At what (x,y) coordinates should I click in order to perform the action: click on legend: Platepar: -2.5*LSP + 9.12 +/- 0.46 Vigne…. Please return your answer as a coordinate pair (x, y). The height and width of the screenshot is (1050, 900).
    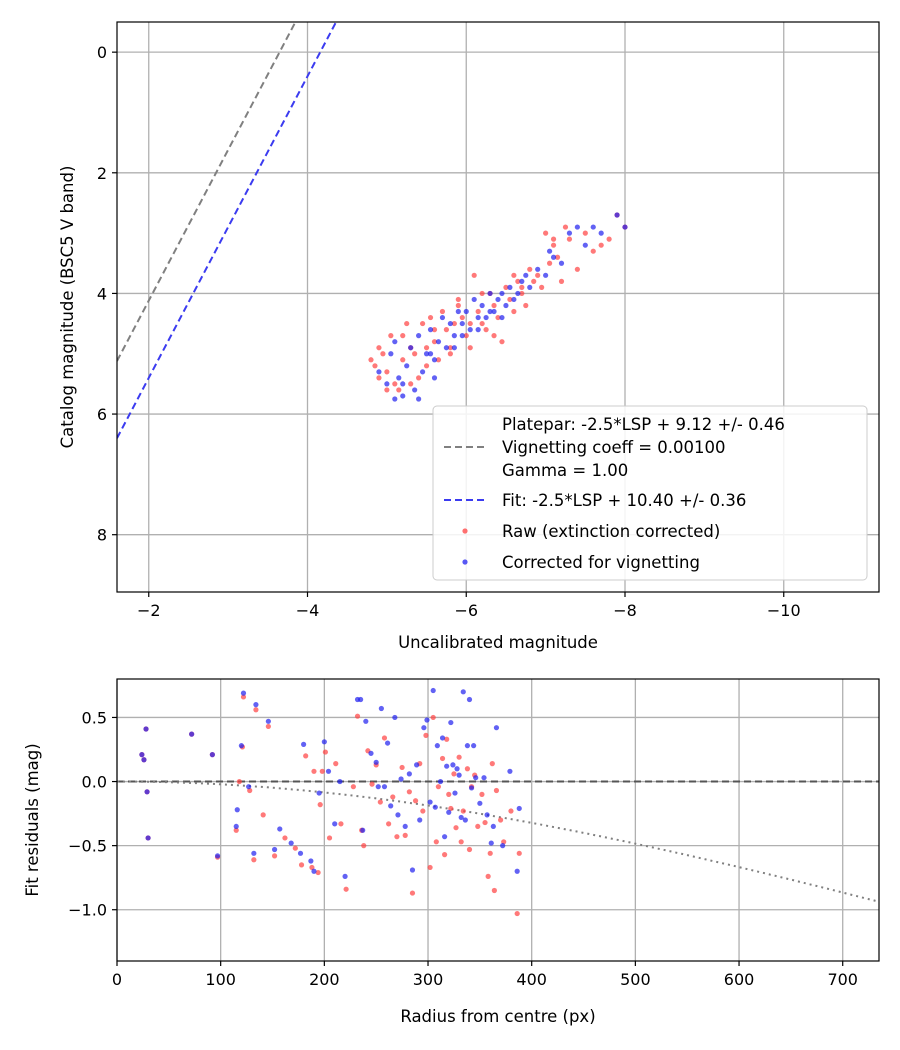
    Looking at the image, I should click on (650, 493).